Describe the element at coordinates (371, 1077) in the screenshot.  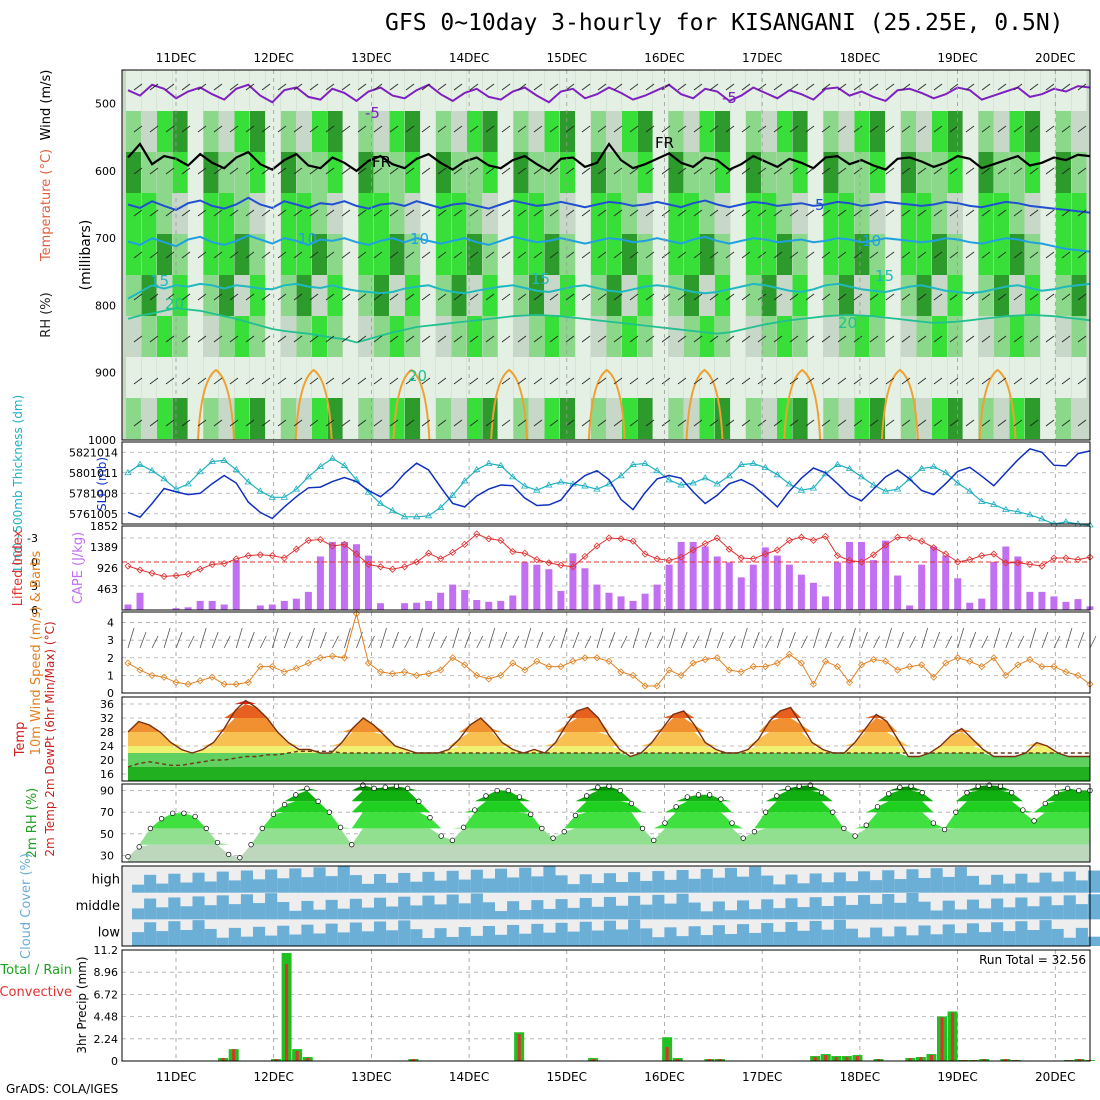
I see `day-label-bottom: 13DEC` at that location.